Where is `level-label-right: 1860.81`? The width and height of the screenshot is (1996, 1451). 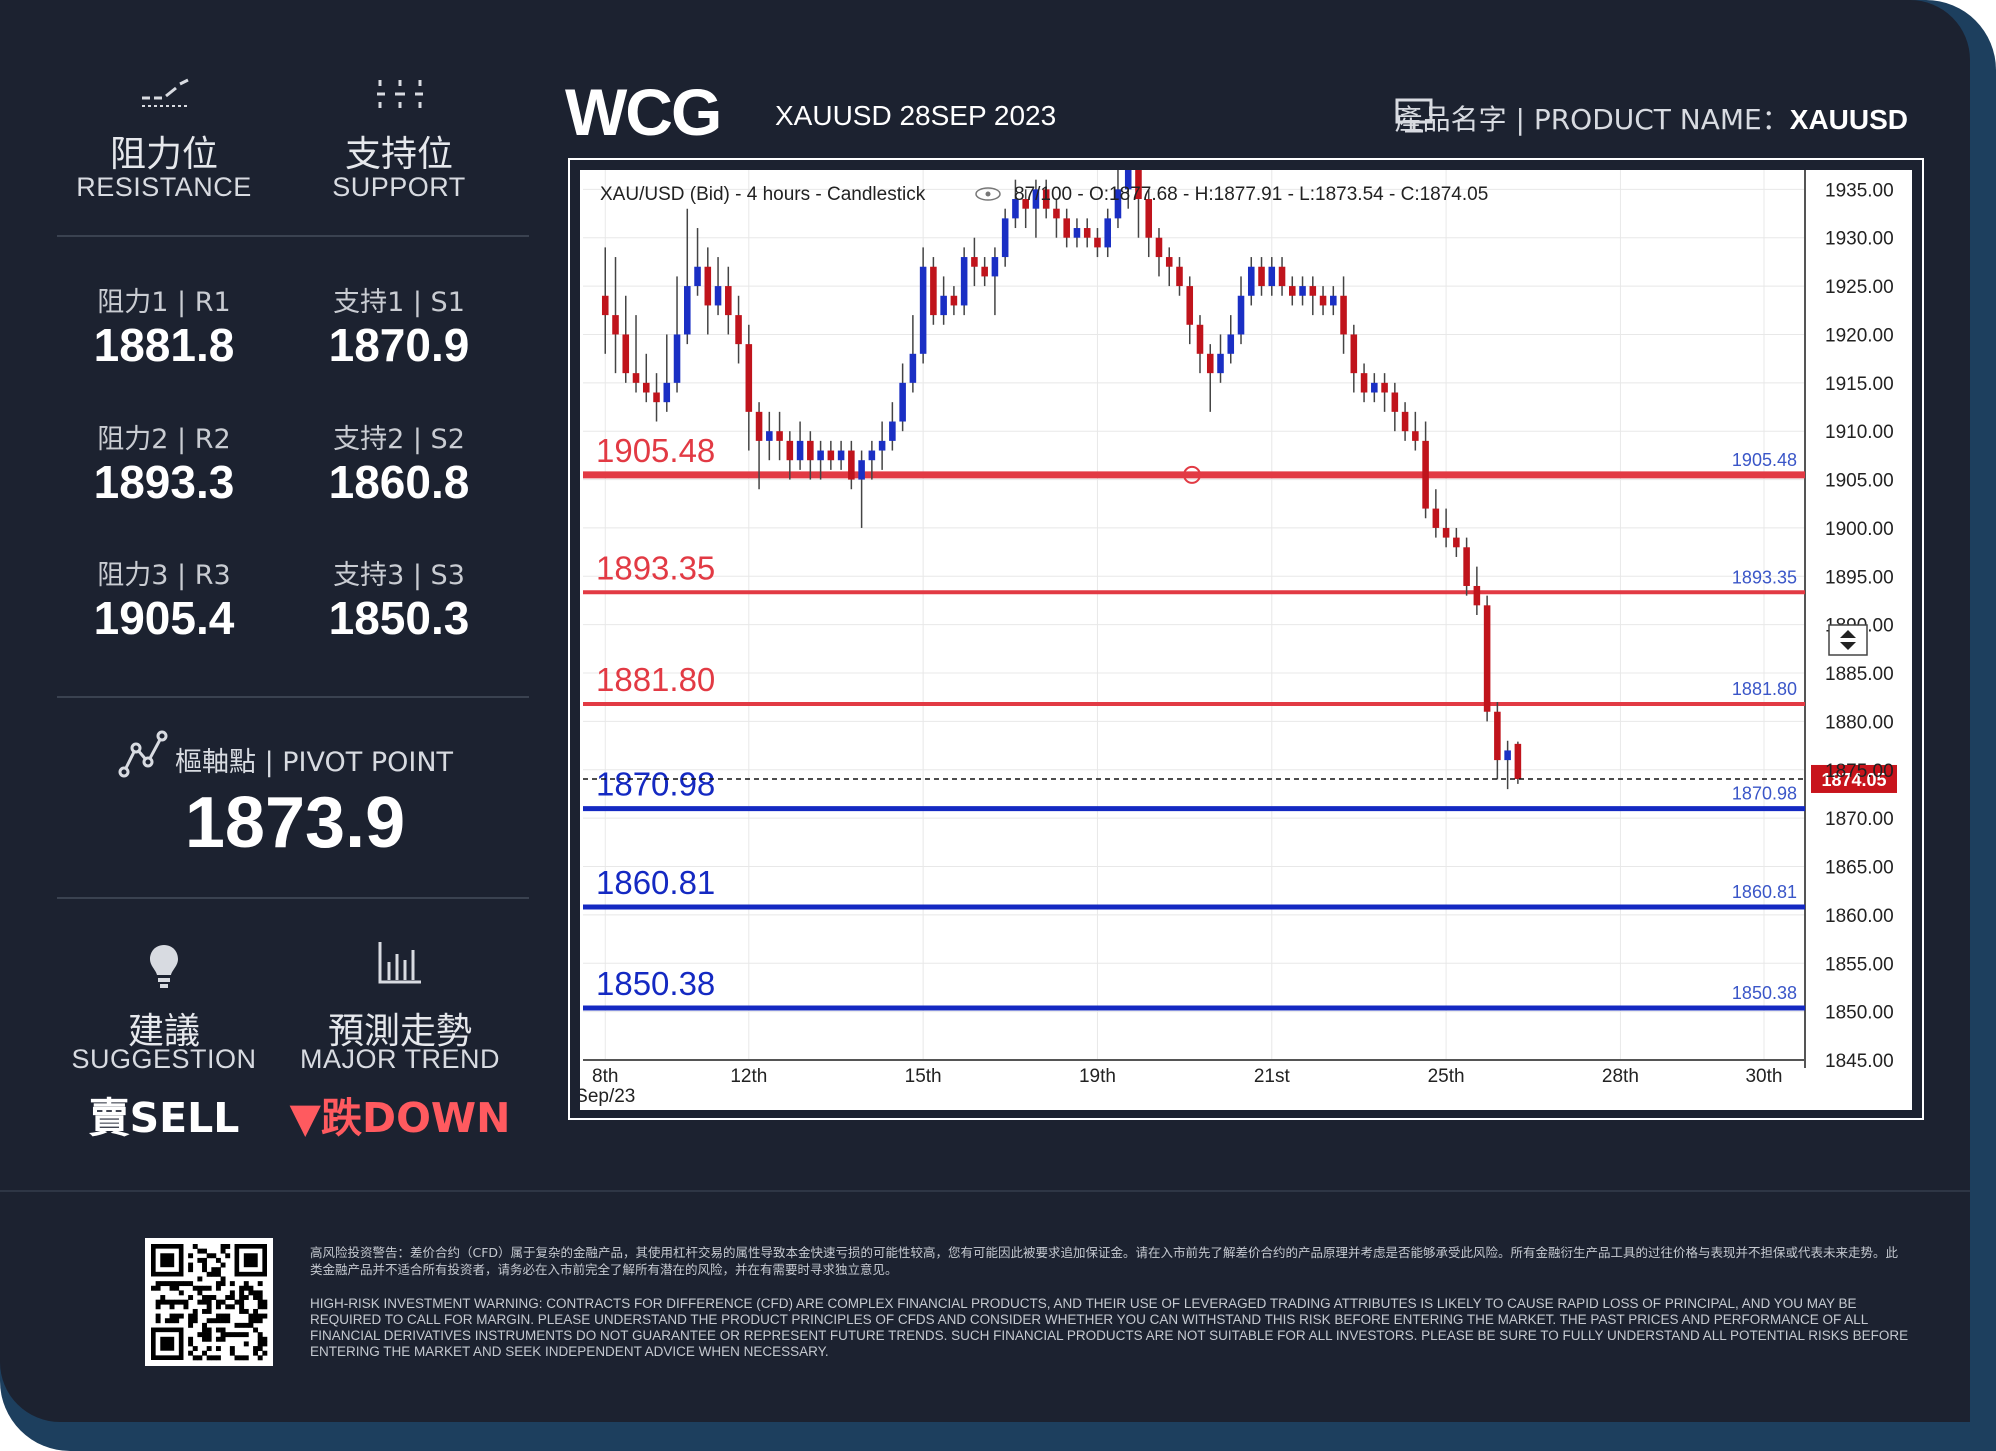
level-label-right: 1860.81 is located at coordinates (1764, 892).